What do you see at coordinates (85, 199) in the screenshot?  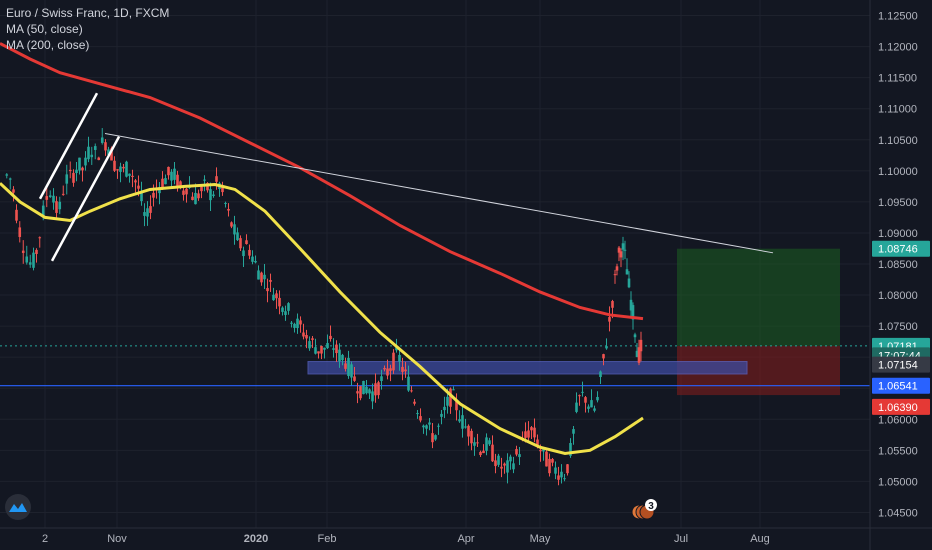 I see `channel-line` at bounding box center [85, 199].